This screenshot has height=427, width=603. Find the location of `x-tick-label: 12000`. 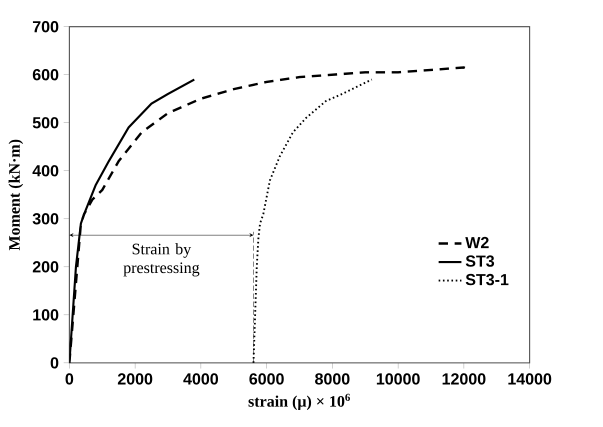

x-tick-label: 12000 is located at coordinates (464, 379).